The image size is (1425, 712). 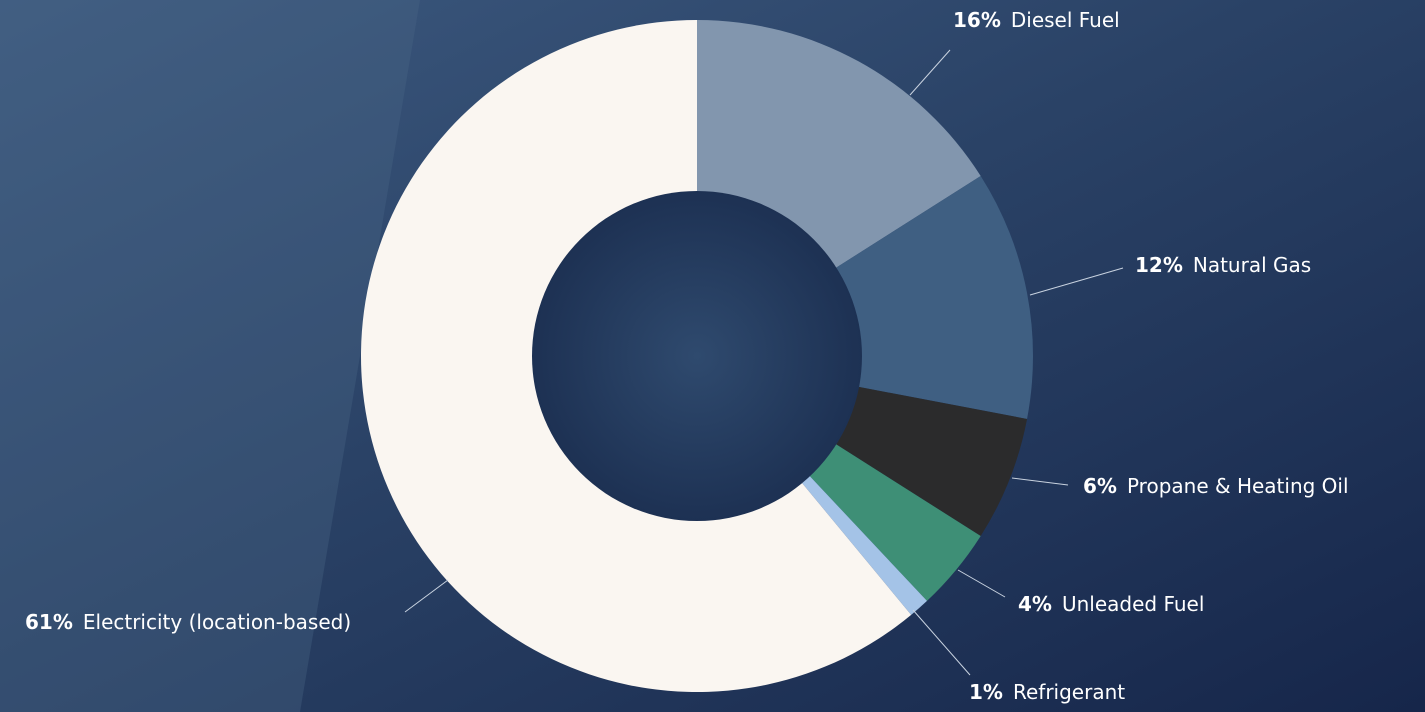 What do you see at coordinates (1069, 692) in the screenshot?
I see `category-label: Refrigerant` at bounding box center [1069, 692].